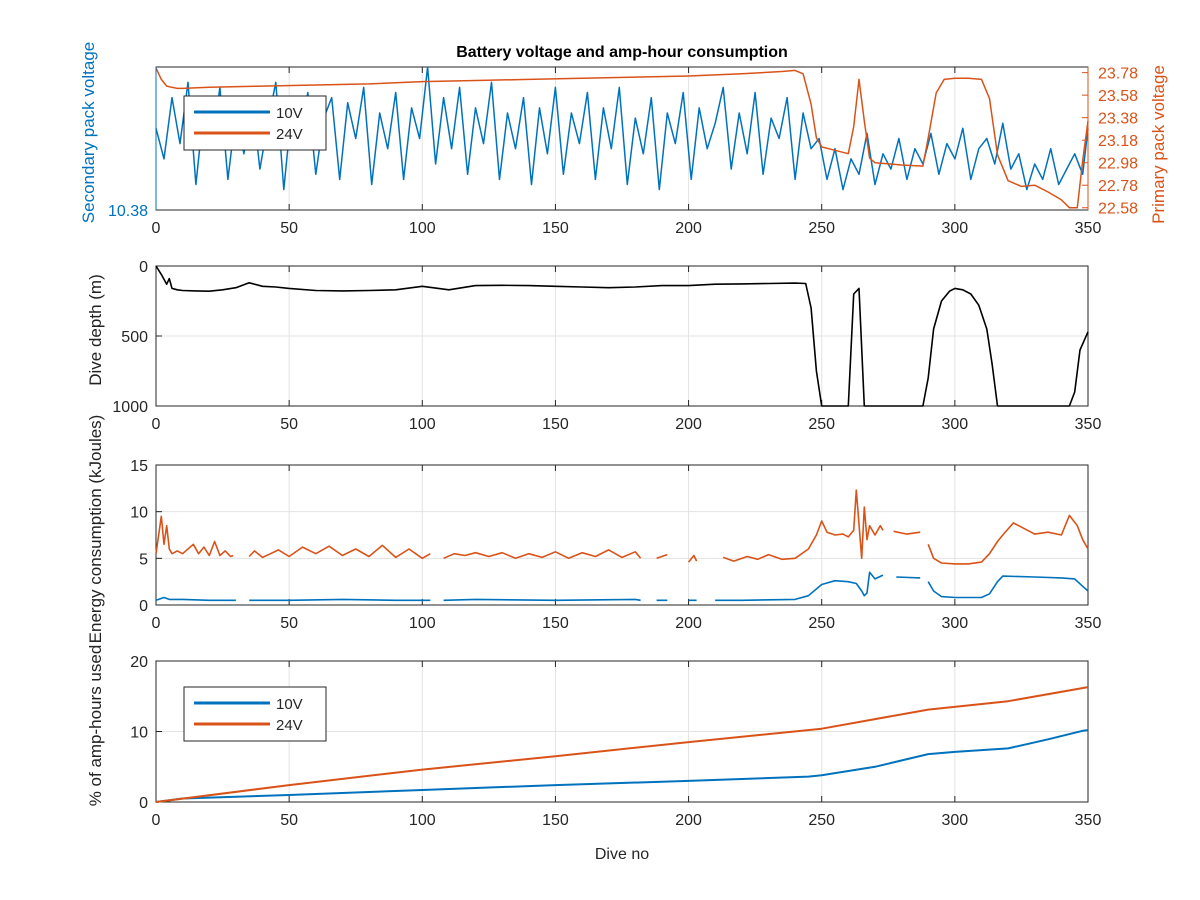 The image size is (1200, 900). I want to click on figure-title: Battery voltage and amp-hour consumption, so click(622, 52).